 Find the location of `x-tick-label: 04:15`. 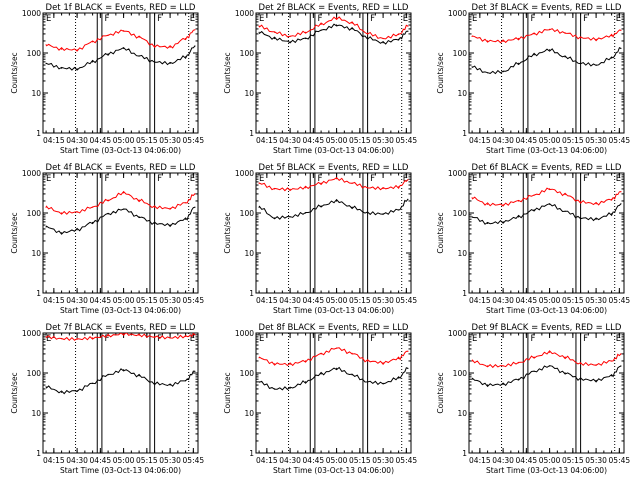

x-tick-label: 04:15 is located at coordinates (267, 140).